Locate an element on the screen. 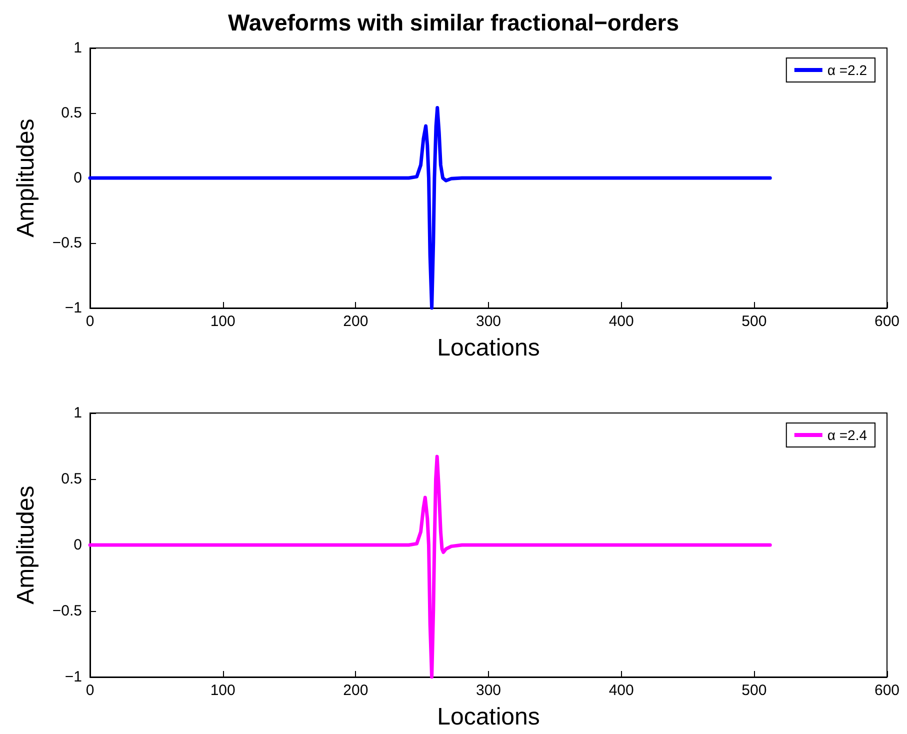 Image resolution: width=907 pixels, height=734 pixels. chart-title: Waveforms with similar fractional−orders is located at coordinates (453, 23).